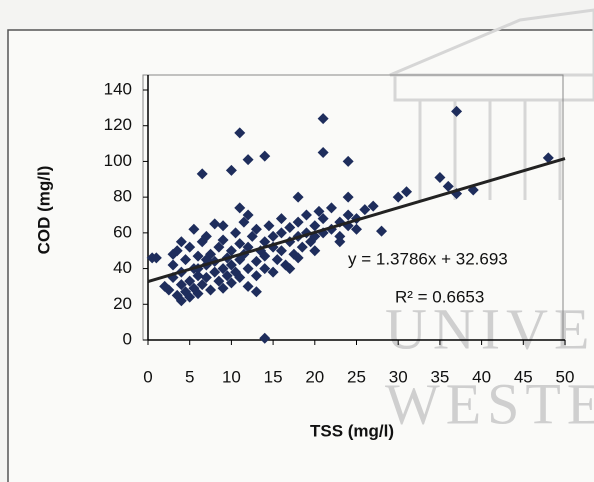  Describe the element at coordinates (489, 328) in the screenshot. I see `watermark-text: UNIVER` at that location.